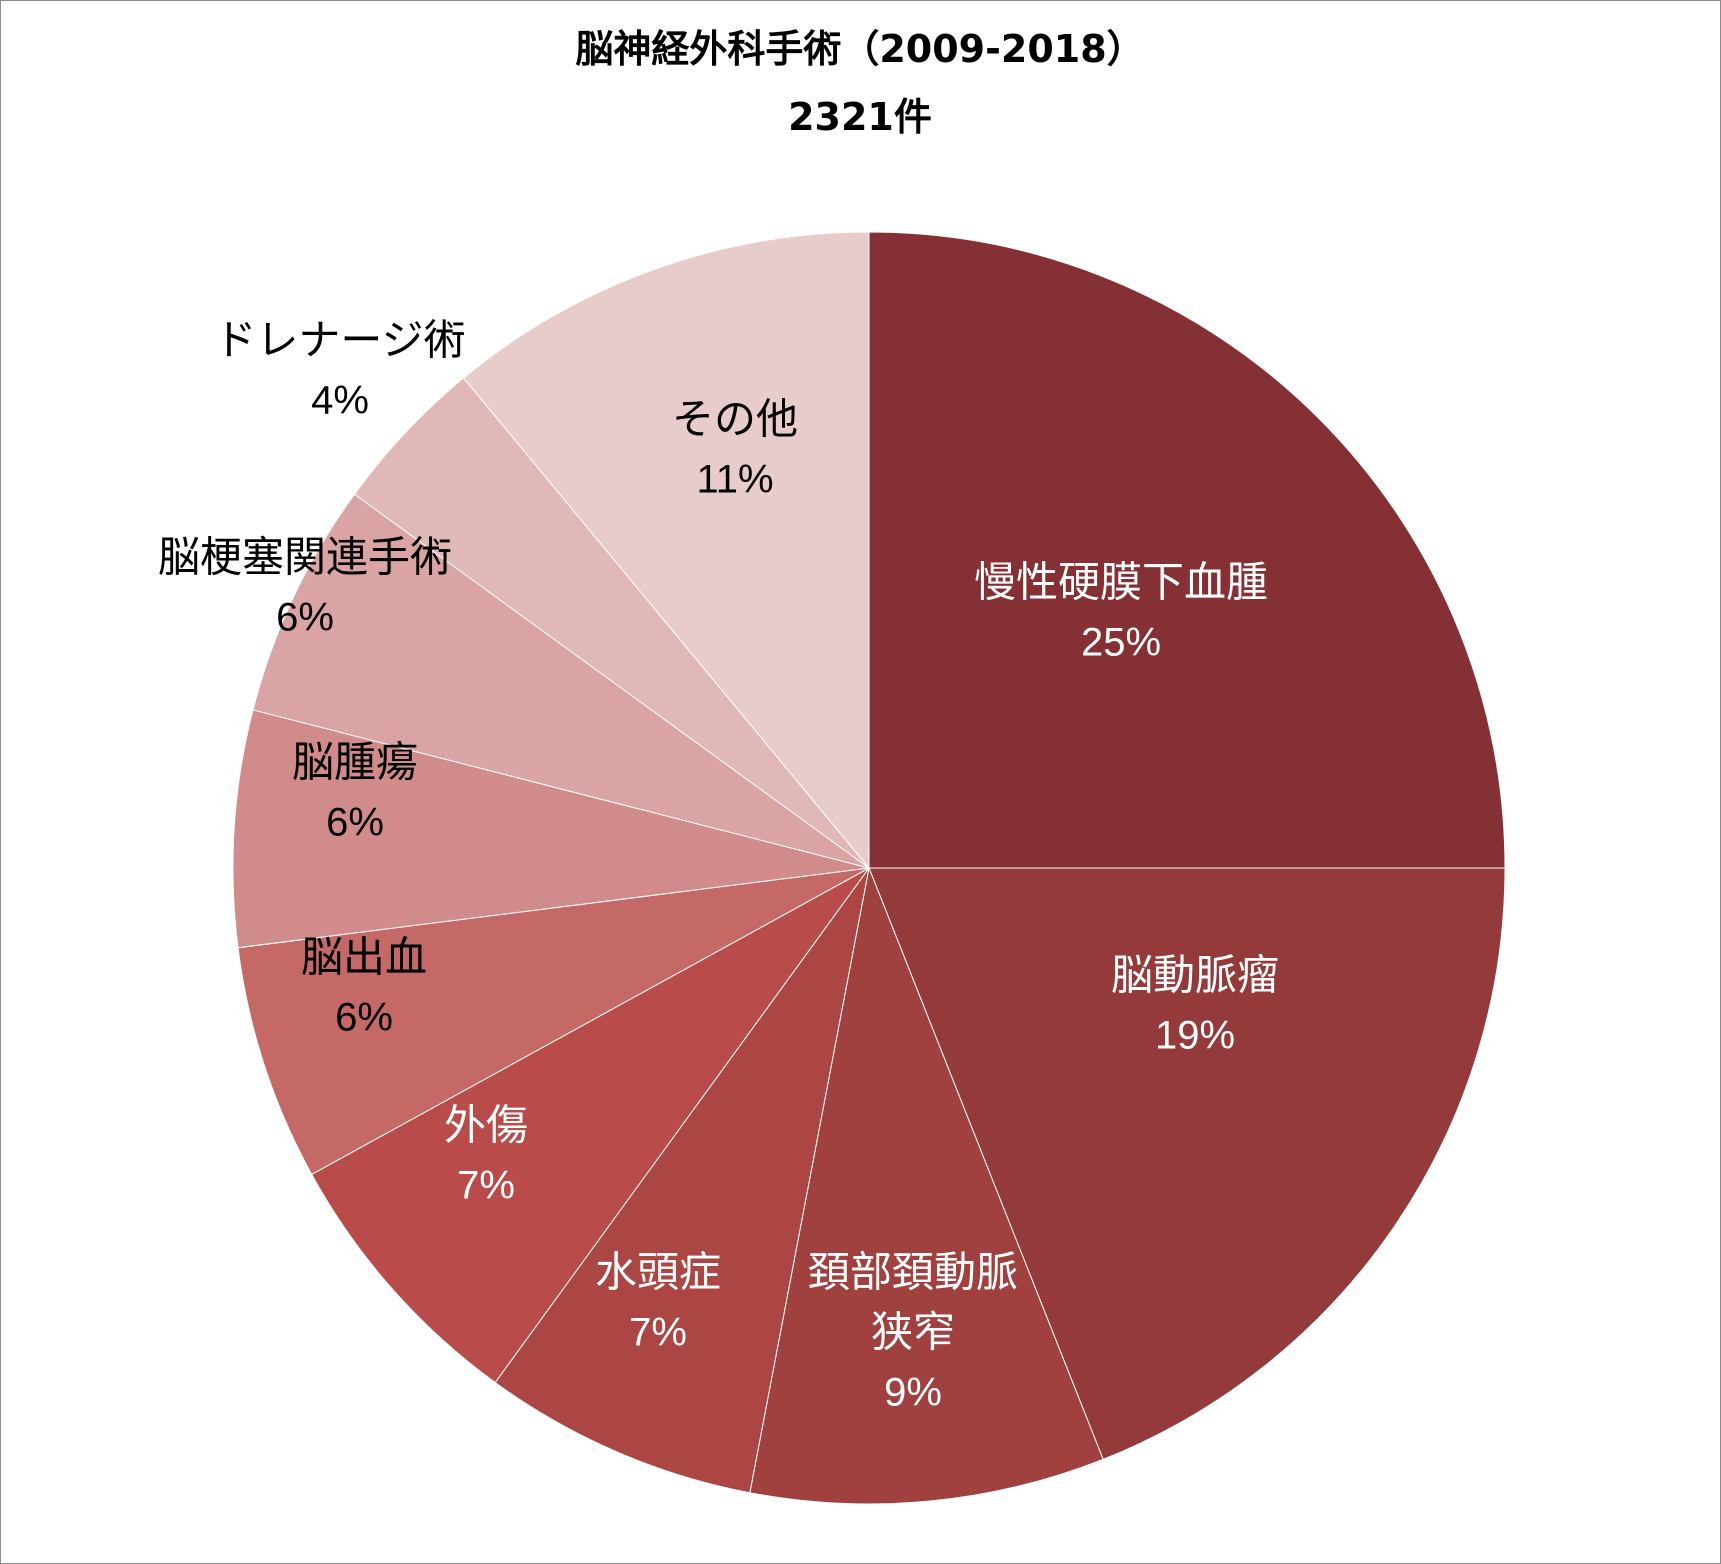 Image resolution: width=1721 pixels, height=1564 pixels. I want to click on slice-percent-label: 25%, so click(1121, 643).